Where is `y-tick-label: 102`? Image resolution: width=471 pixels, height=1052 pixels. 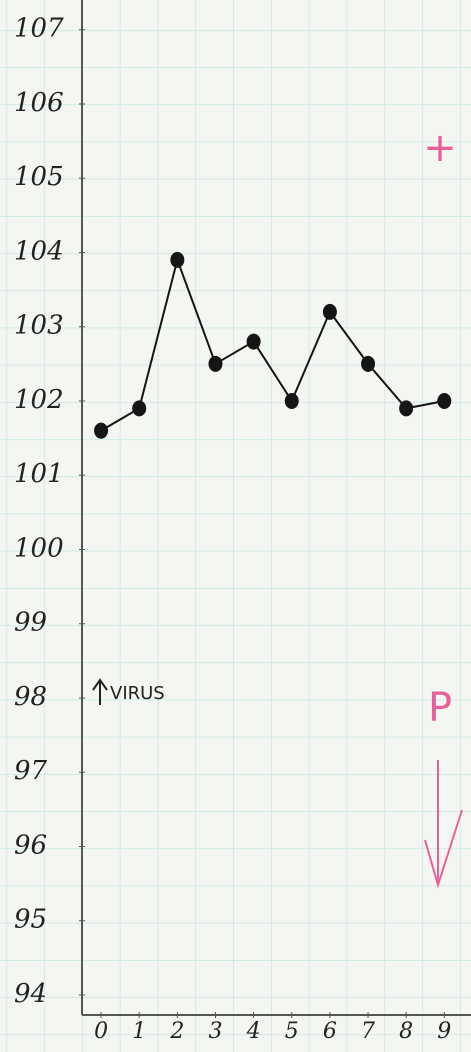 y-tick-label: 102 is located at coordinates (39, 400).